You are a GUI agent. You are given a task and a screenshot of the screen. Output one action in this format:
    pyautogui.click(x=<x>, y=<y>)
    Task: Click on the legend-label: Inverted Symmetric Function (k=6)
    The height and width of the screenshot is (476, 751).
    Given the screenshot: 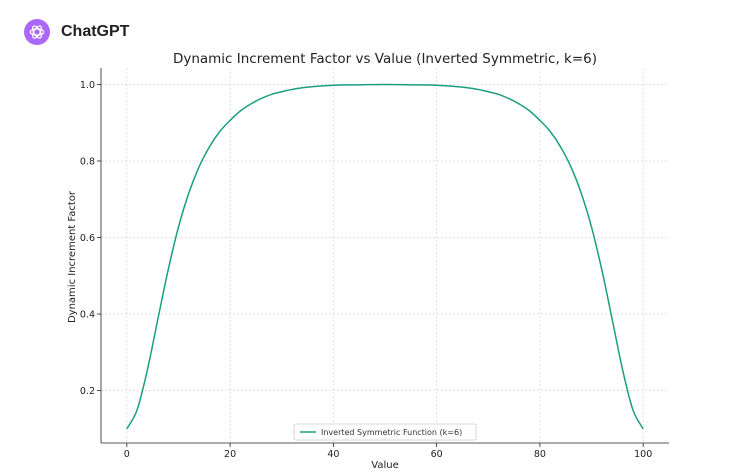 What is the action you would take?
    pyautogui.click(x=391, y=432)
    